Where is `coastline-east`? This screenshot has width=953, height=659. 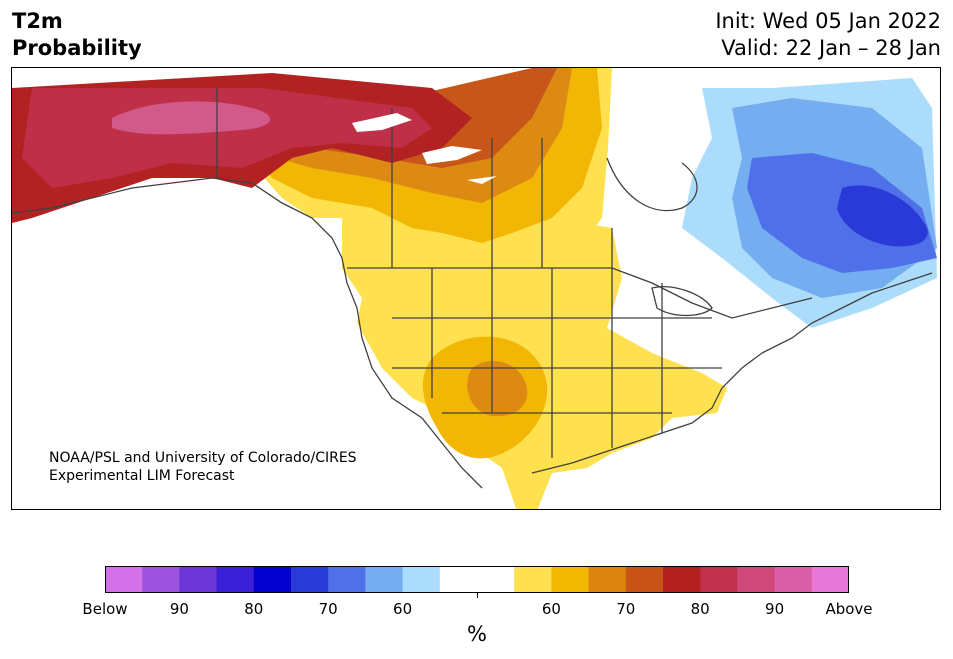
coastline-east is located at coordinates (827, 330).